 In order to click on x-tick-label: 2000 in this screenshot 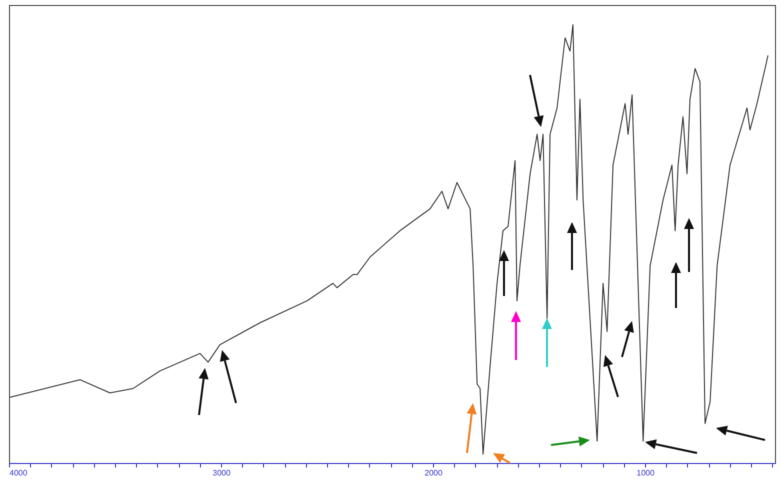, I will do `click(433, 473)`.